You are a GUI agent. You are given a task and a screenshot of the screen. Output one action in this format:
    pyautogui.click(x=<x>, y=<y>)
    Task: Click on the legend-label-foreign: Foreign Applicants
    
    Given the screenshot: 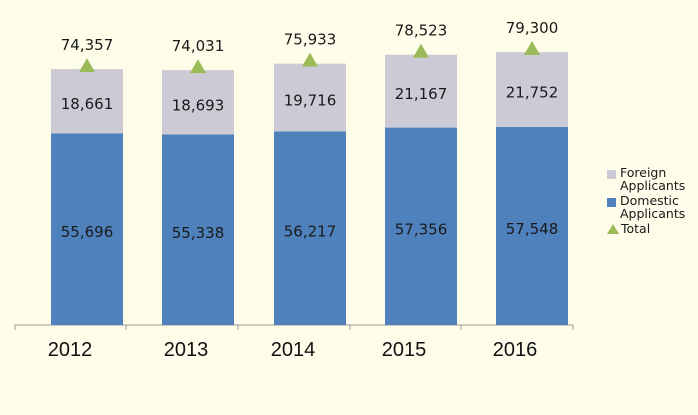 What is the action you would take?
    pyautogui.click(x=653, y=179)
    